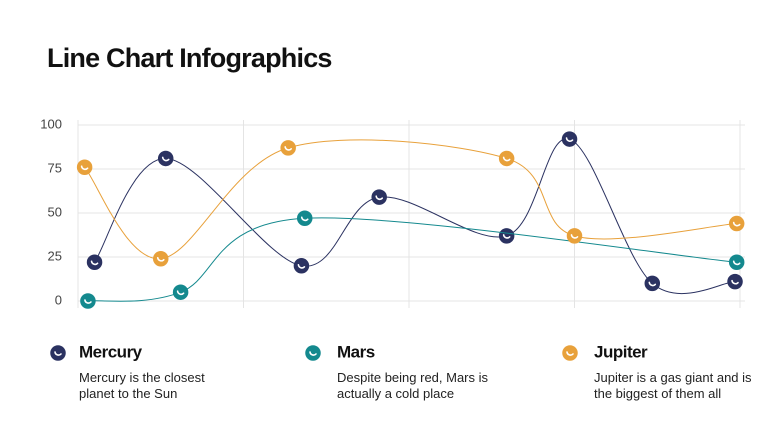  Describe the element at coordinates (111, 351) in the screenshot. I see `legend-label: Mercury` at that location.